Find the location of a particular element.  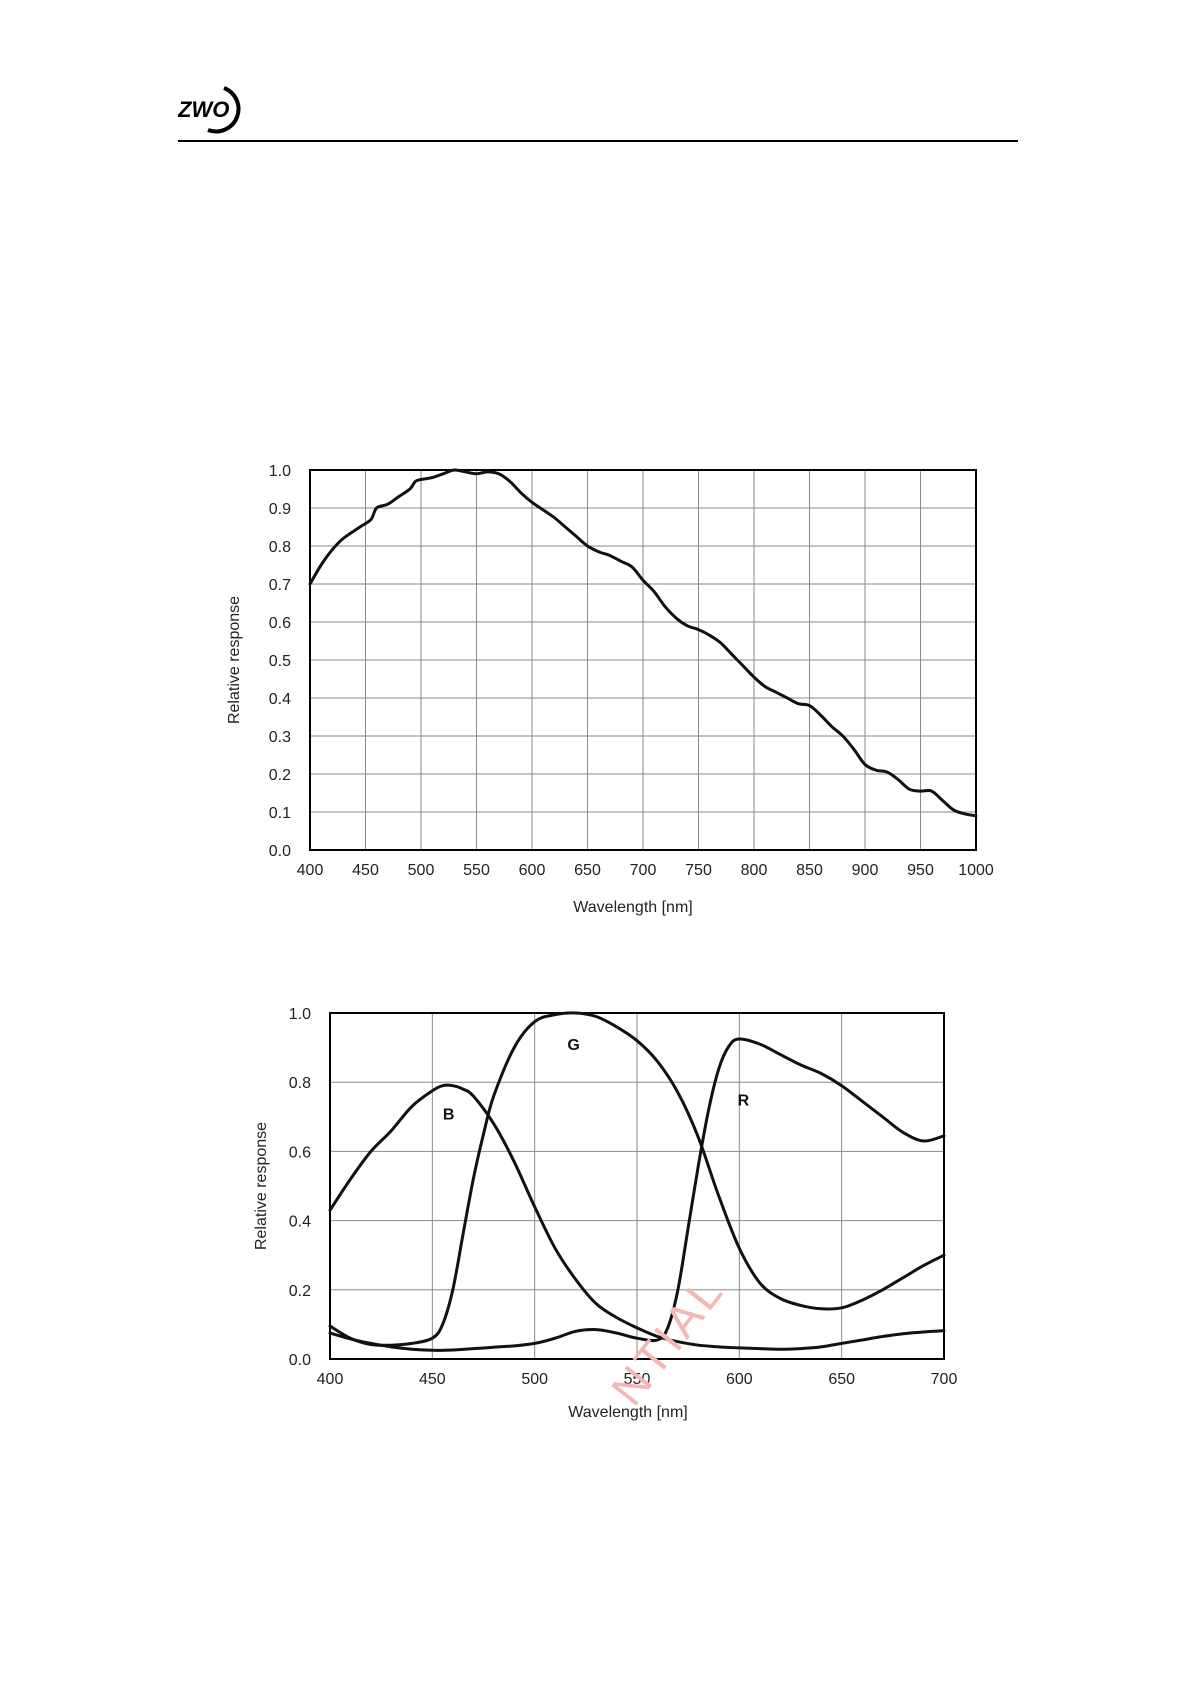

rgb-grid is located at coordinates (637, 1186).